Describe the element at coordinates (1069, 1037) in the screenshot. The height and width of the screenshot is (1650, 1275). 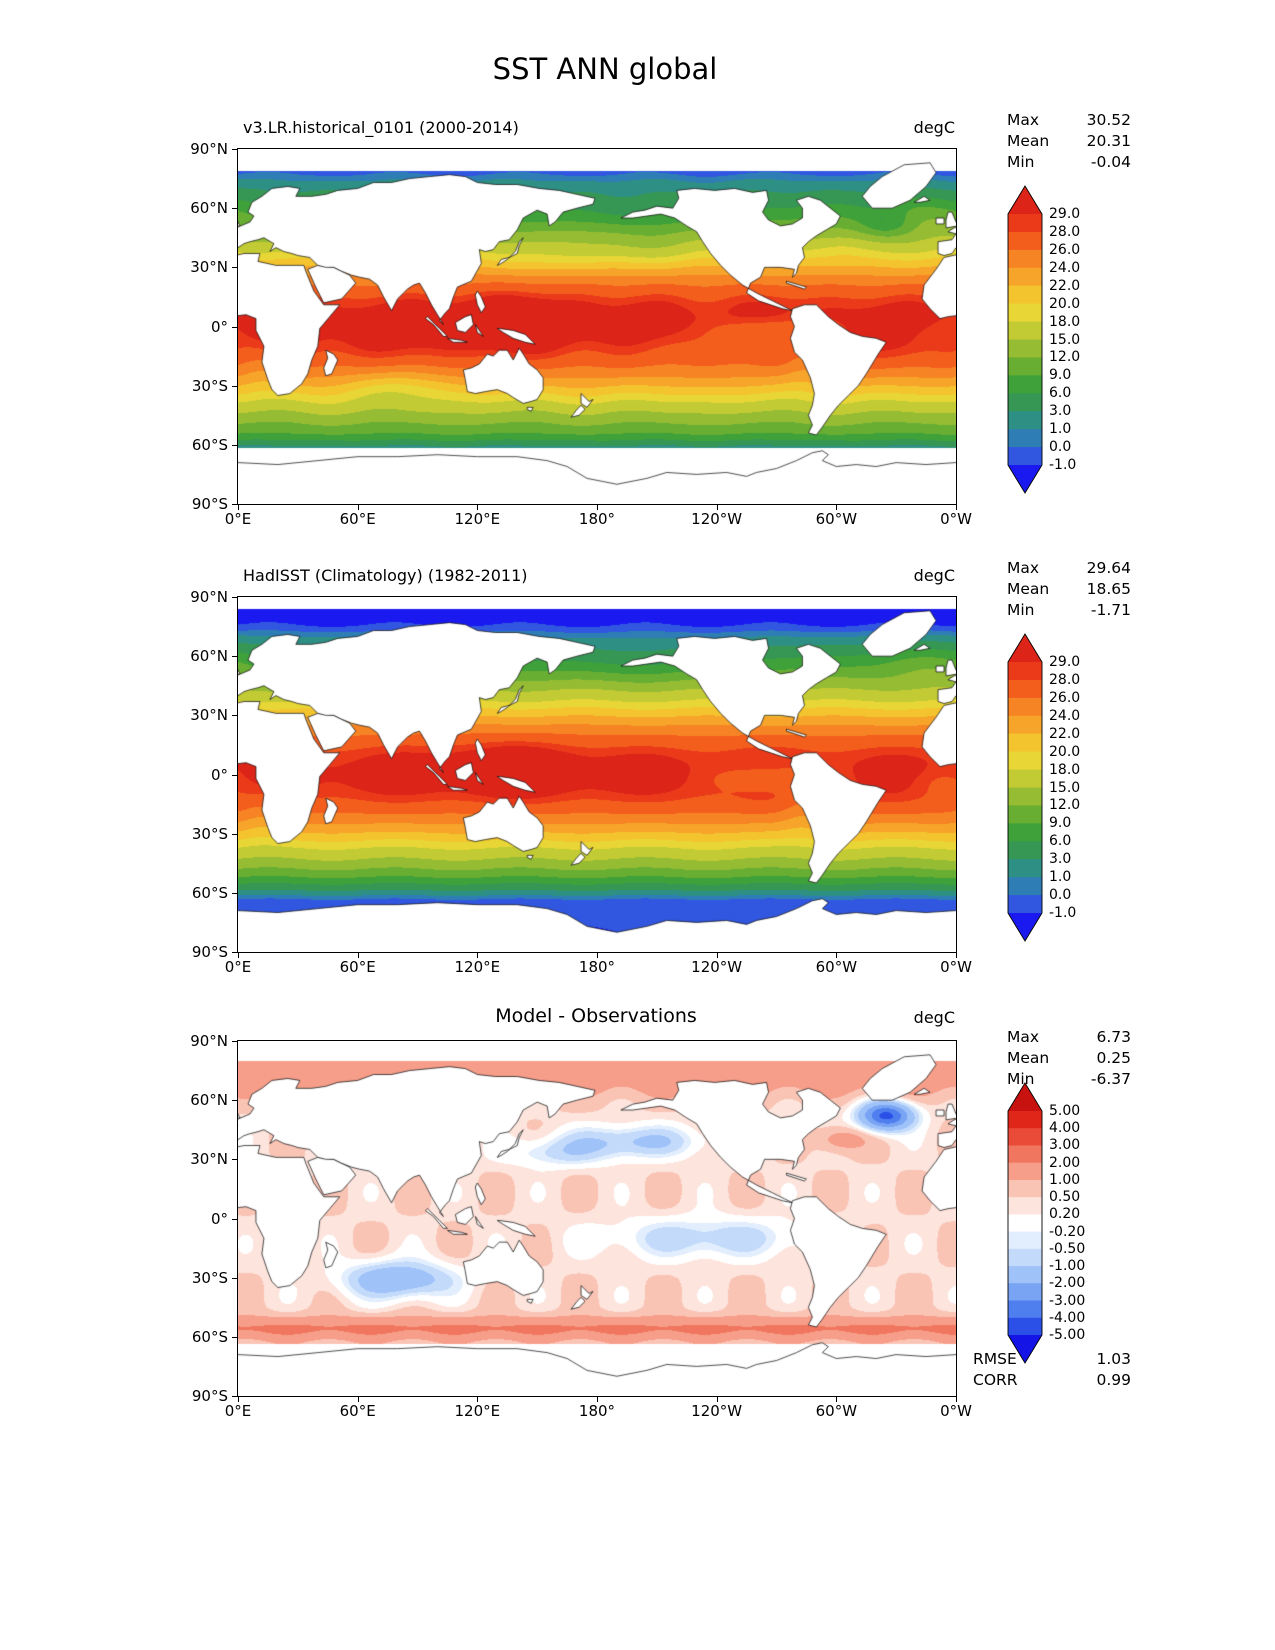
I see `stat-row: Max 6.73` at that location.